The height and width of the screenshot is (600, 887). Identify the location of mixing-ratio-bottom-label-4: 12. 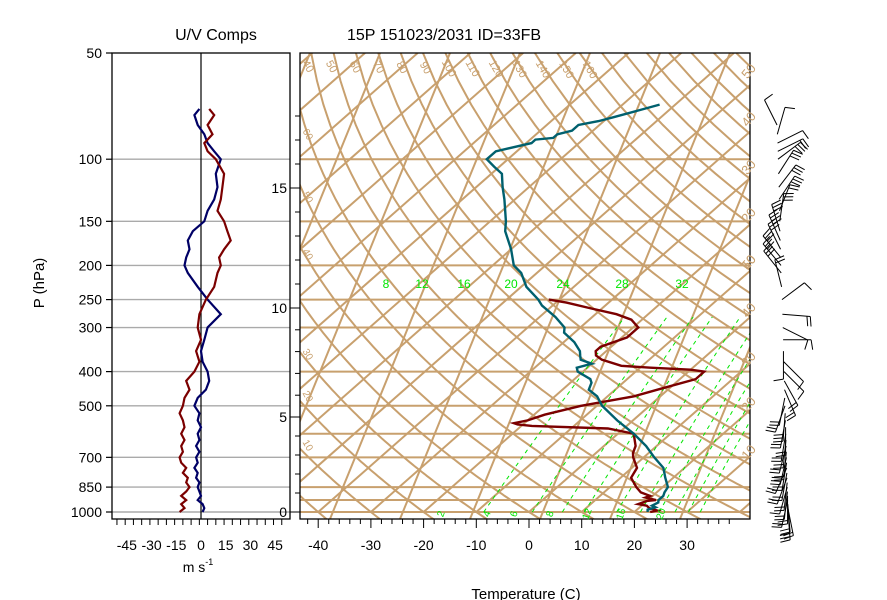
(588, 514).